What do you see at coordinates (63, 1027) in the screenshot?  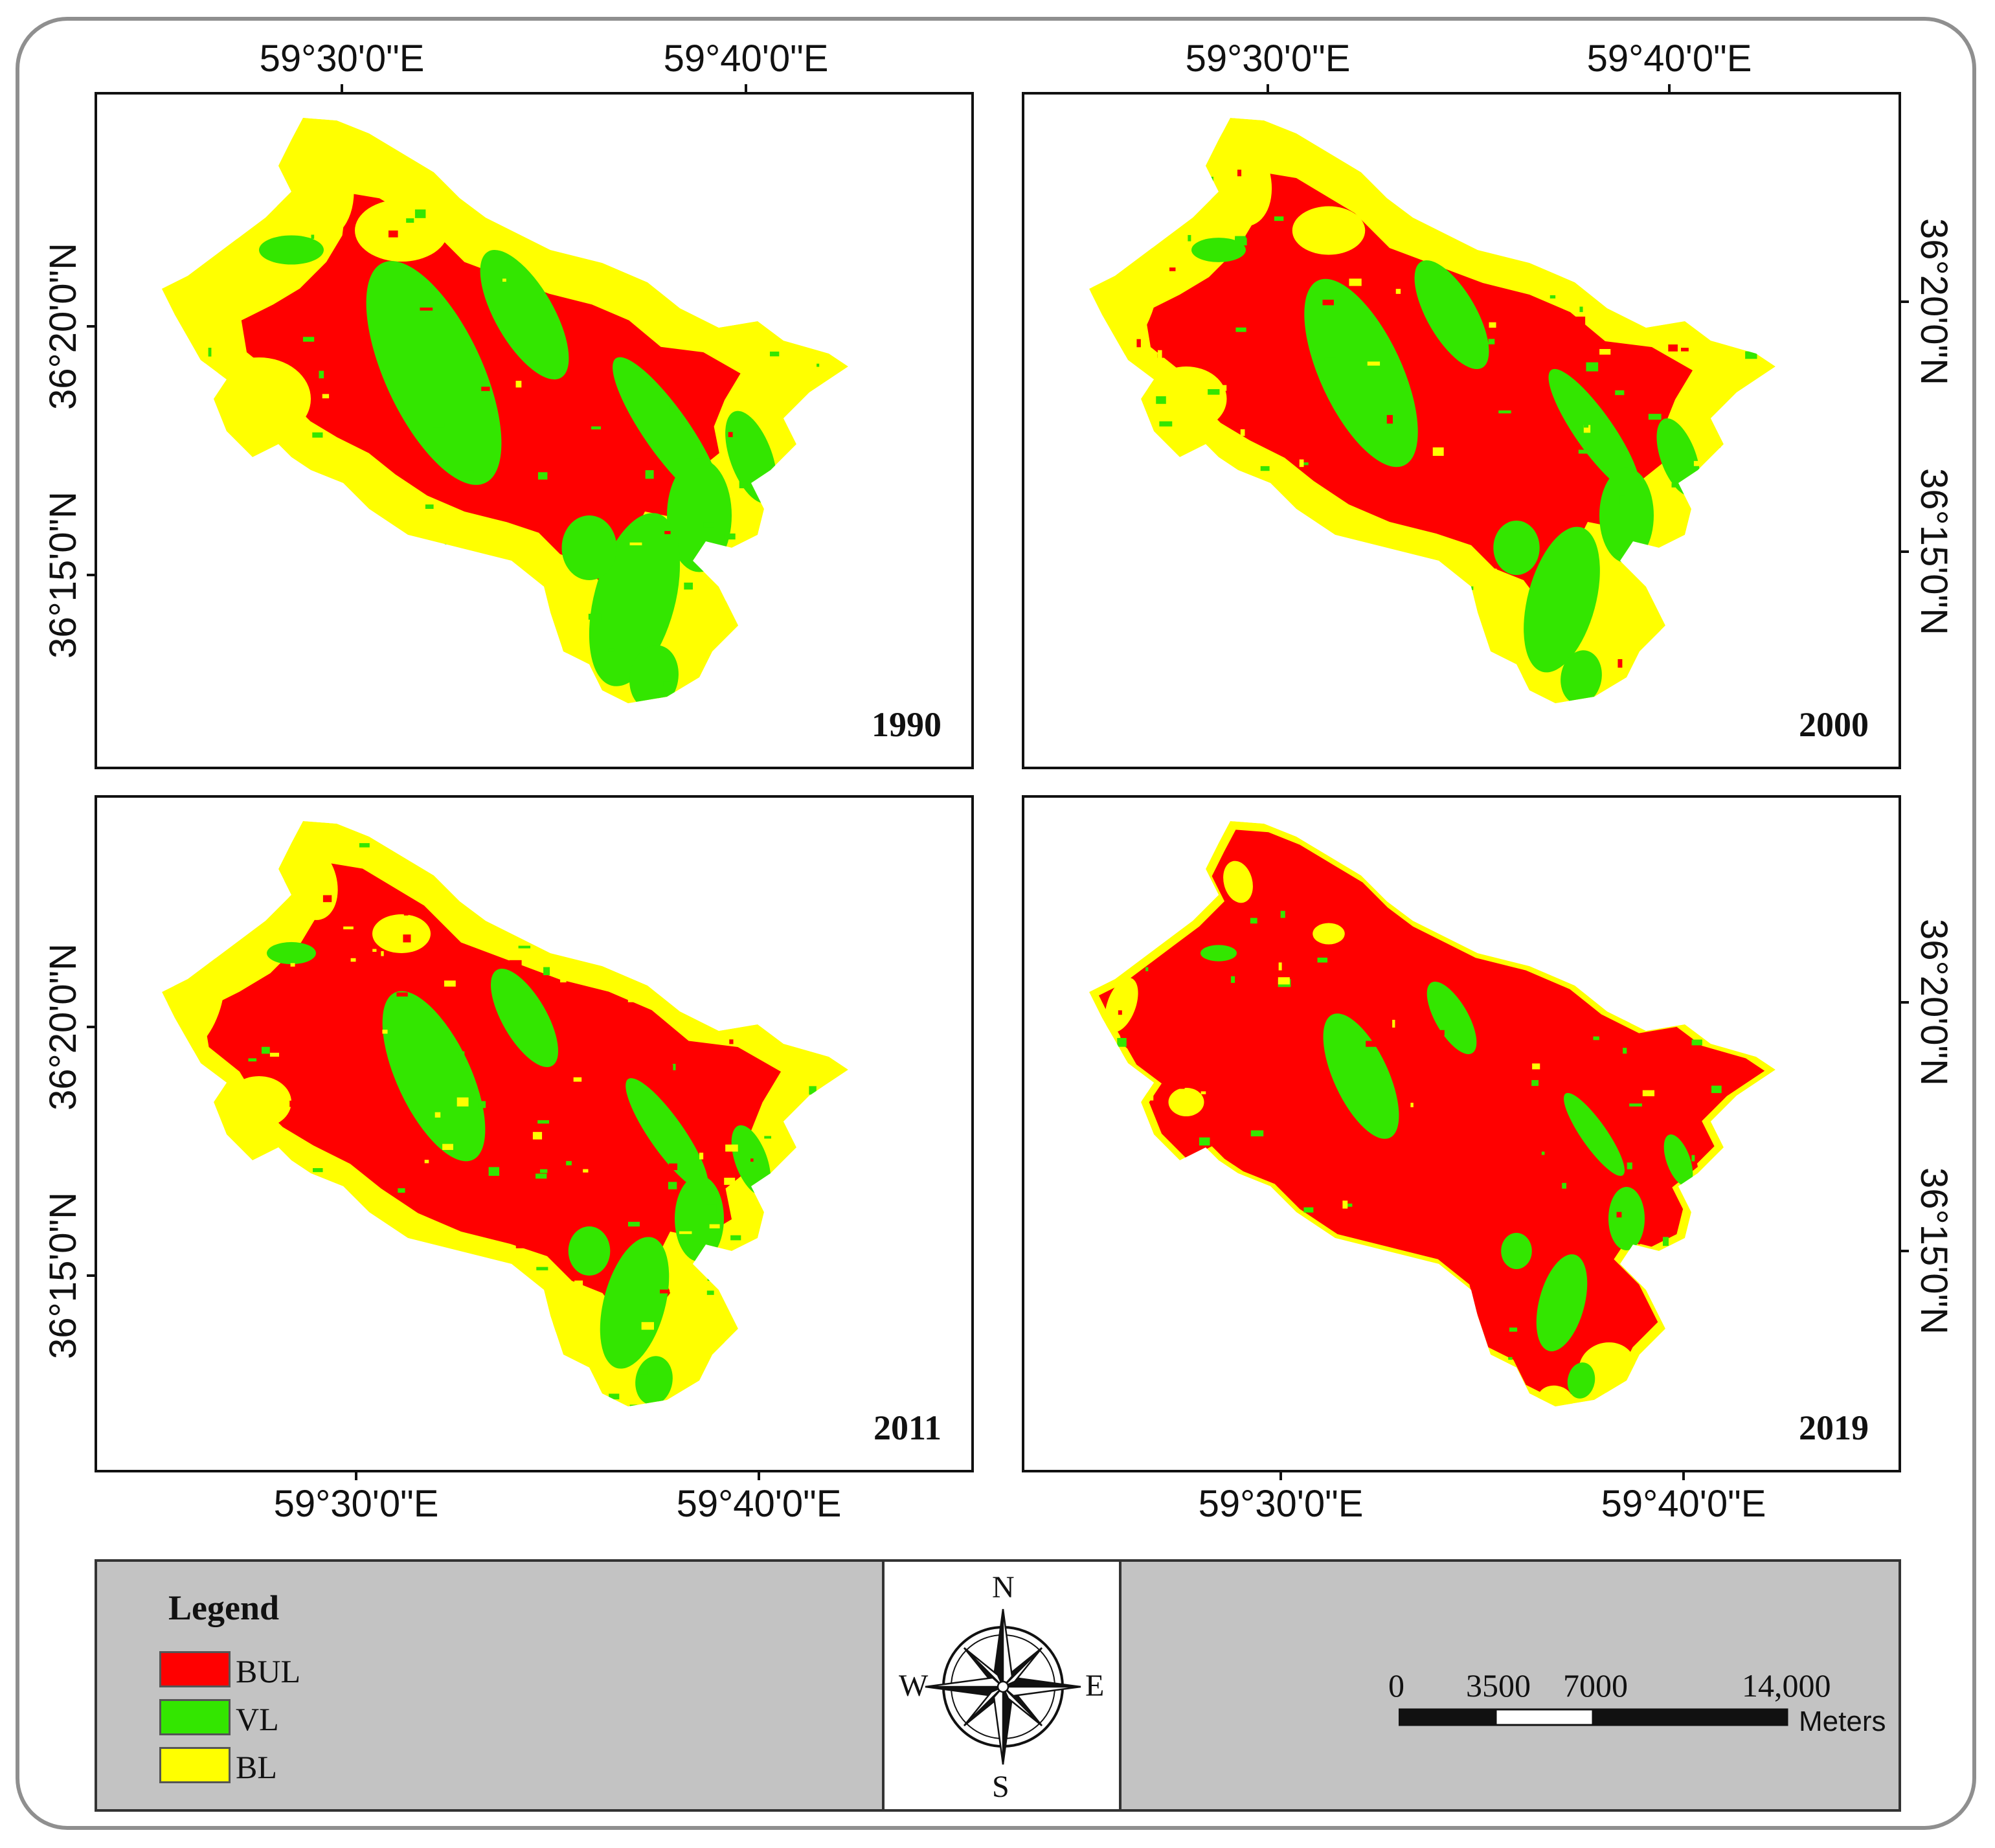 I see `left-bottom-lat-20: 36°20'0"N` at bounding box center [63, 1027].